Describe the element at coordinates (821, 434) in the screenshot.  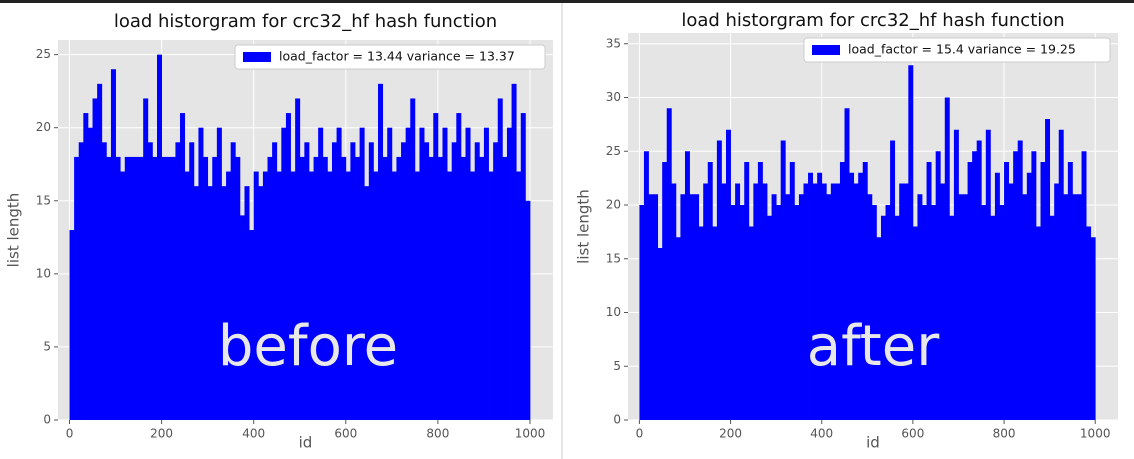
I see `x-tick-label: 400` at that location.